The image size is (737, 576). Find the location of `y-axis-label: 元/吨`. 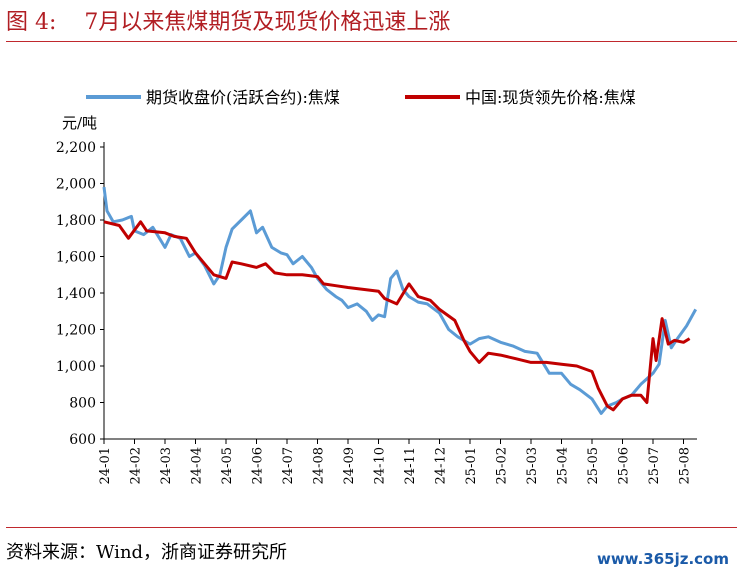

y-axis-label: 元/吨 is located at coordinates (79, 123).